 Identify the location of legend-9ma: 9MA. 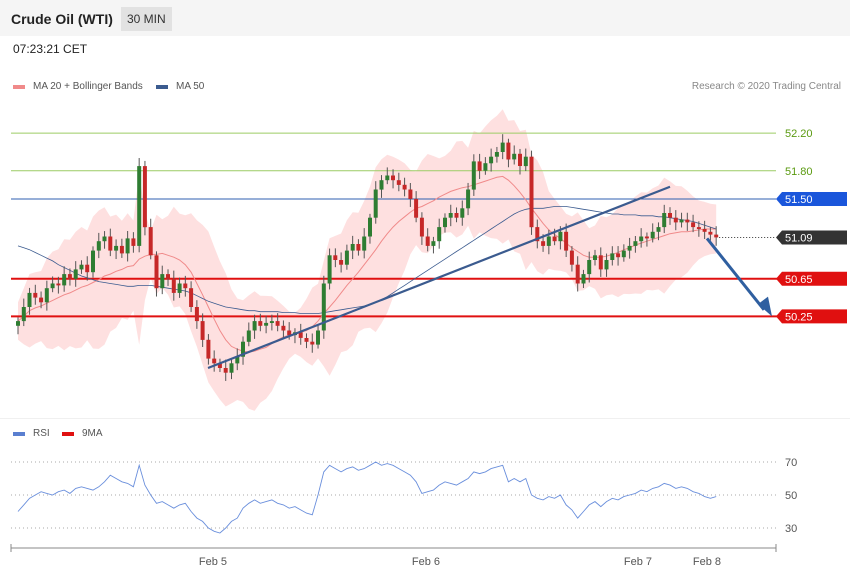
(82, 433).